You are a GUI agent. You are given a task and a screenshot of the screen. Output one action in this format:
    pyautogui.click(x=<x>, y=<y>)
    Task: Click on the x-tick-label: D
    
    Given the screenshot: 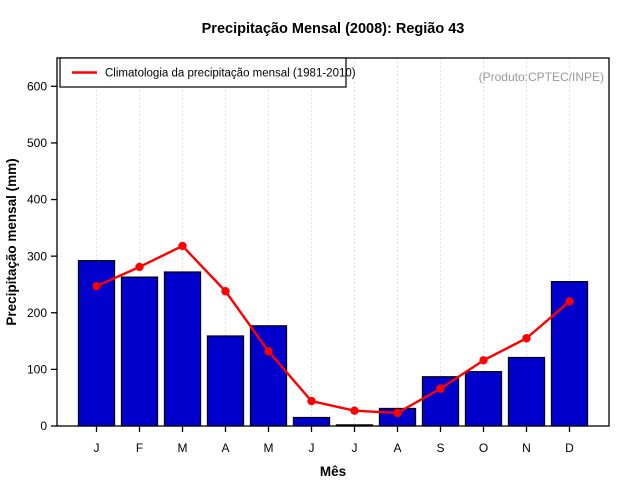 What is the action you would take?
    pyautogui.click(x=569, y=448)
    